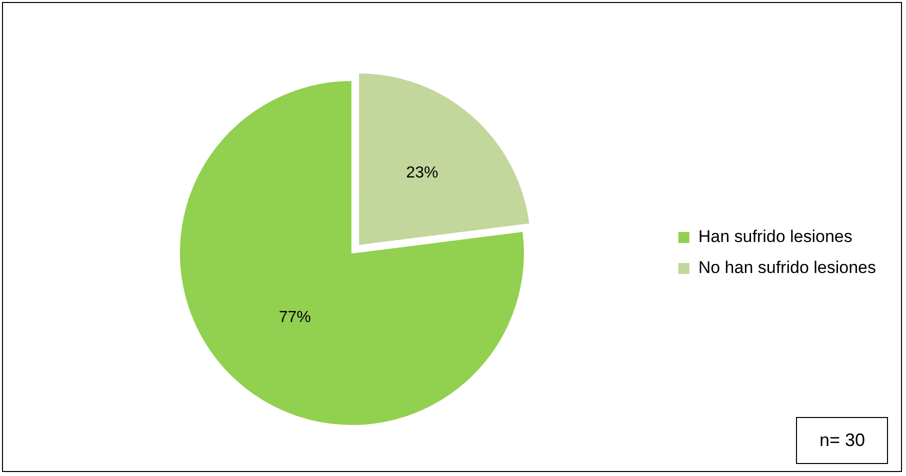 This screenshot has height=476, width=906. Describe the element at coordinates (422, 173) in the screenshot. I see `data-label: 23%` at that location.